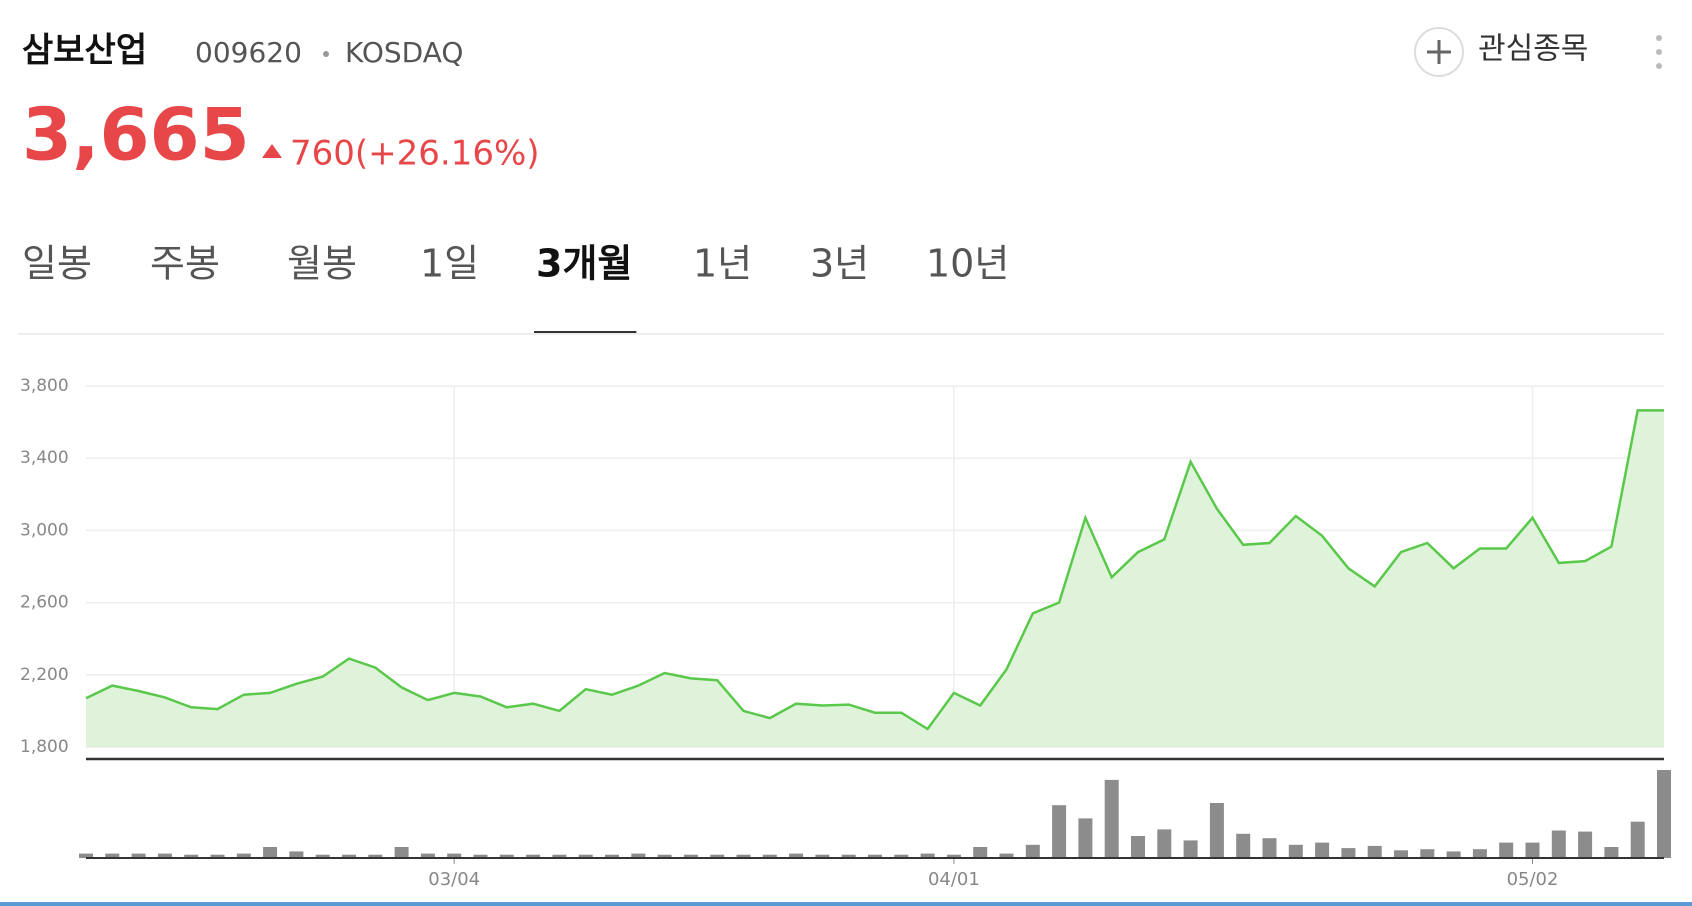 The height and width of the screenshot is (906, 1692). Describe the element at coordinates (449, 264) in the screenshot. I see `period-tab: 1일` at that location.